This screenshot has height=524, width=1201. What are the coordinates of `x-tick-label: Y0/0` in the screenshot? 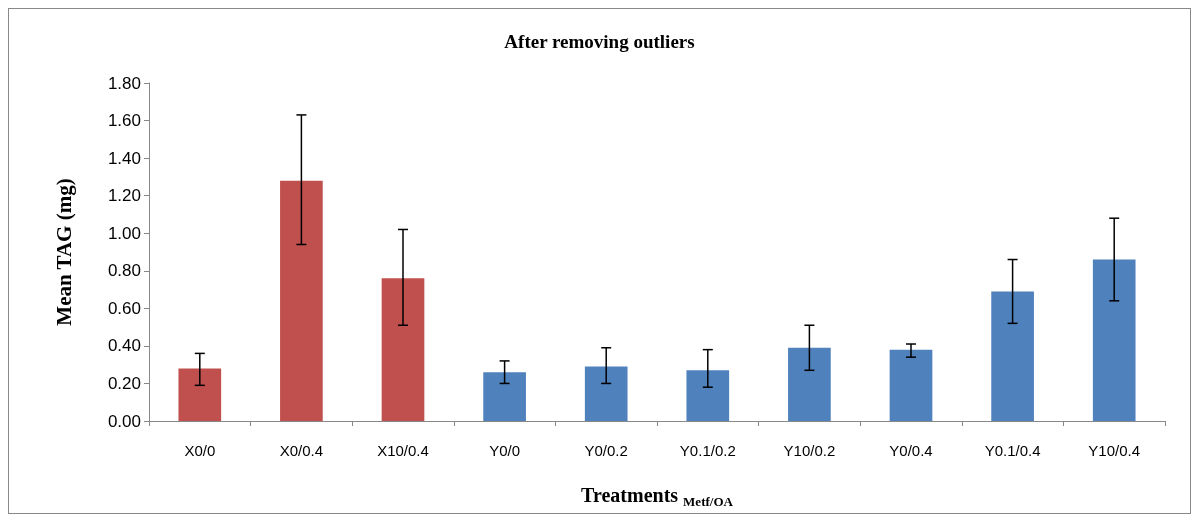 It's located at (505, 450).